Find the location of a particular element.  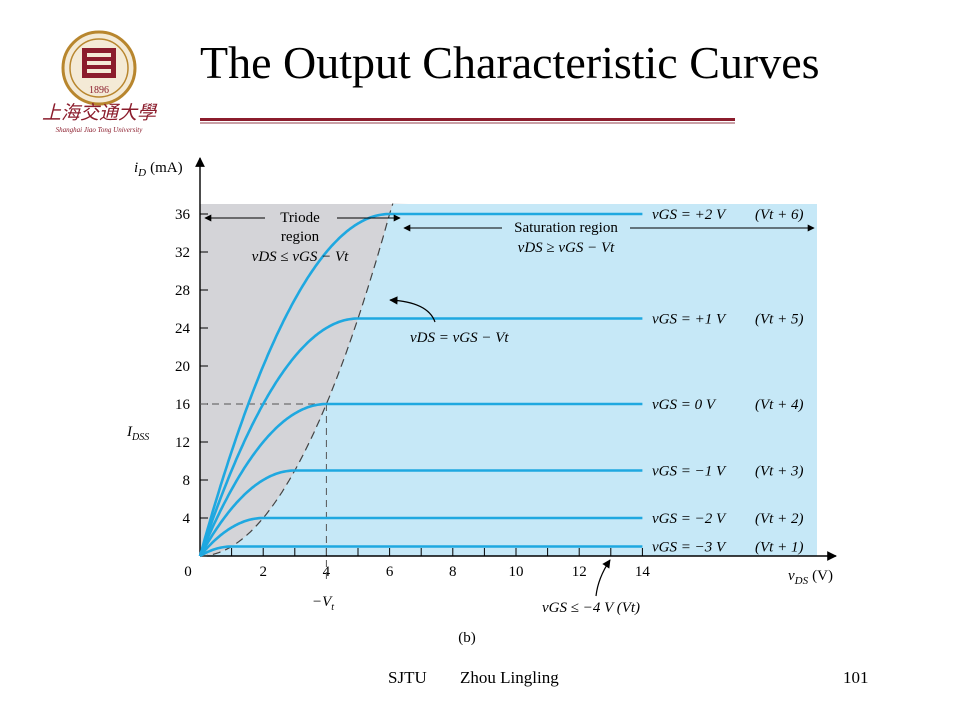

curve-vt-label: (Vt + 2) is located at coordinates (779, 519).